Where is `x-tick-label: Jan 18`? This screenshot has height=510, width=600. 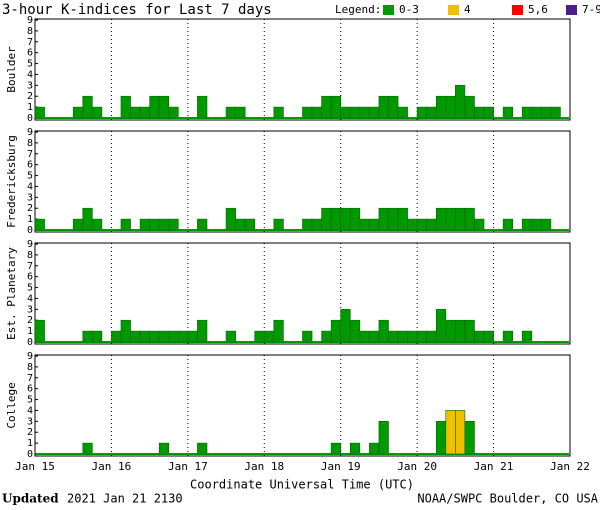 x-tick-label: Jan 18 is located at coordinates (264, 466).